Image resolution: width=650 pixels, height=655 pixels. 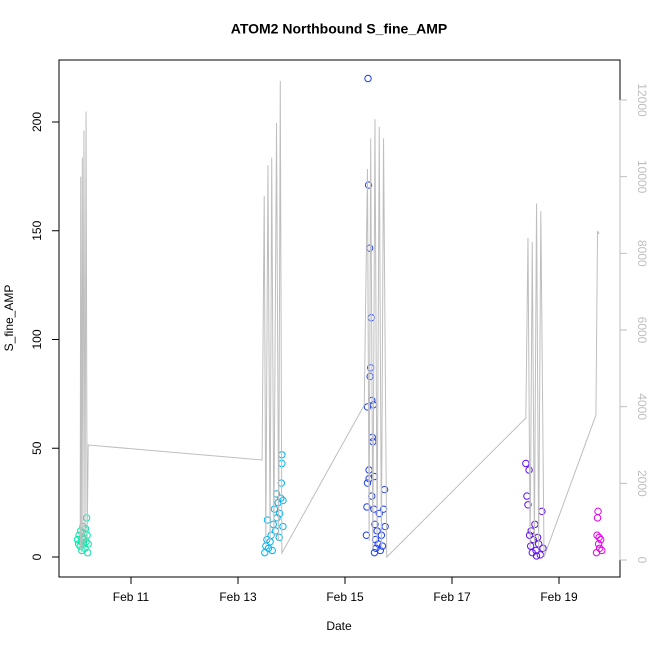 What do you see at coordinates (339, 29) in the screenshot?
I see `chart-title: ATOM2 Northbound S_fine_AMP` at bounding box center [339, 29].